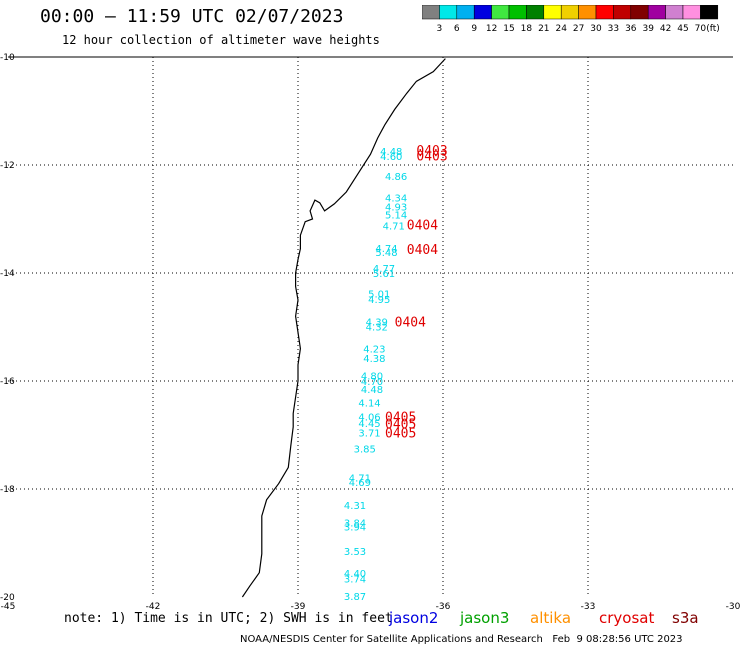 The width and height of the screenshot is (740, 650). I want to click on color-label: 36, so click(631, 29).